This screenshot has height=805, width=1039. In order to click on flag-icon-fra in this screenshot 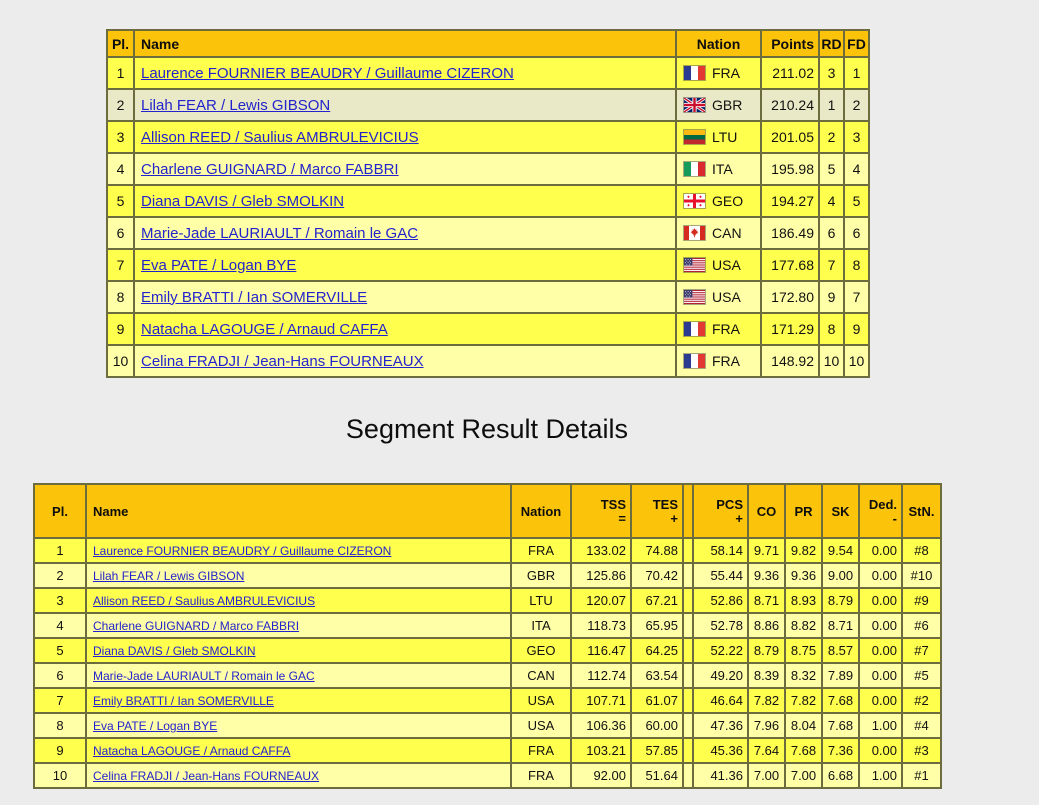, I will do `click(694, 329)`.